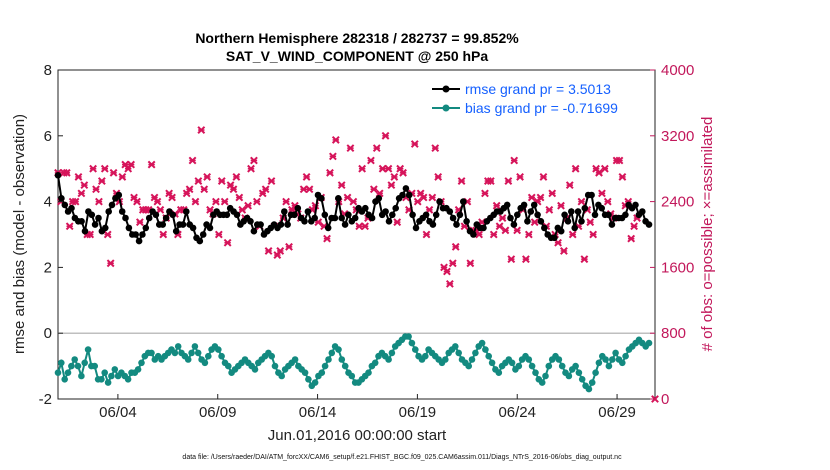 The width and height of the screenshot is (830, 470). Describe the element at coordinates (318, 412) in the screenshot. I see `x-tick-label: 06/14` at that location.